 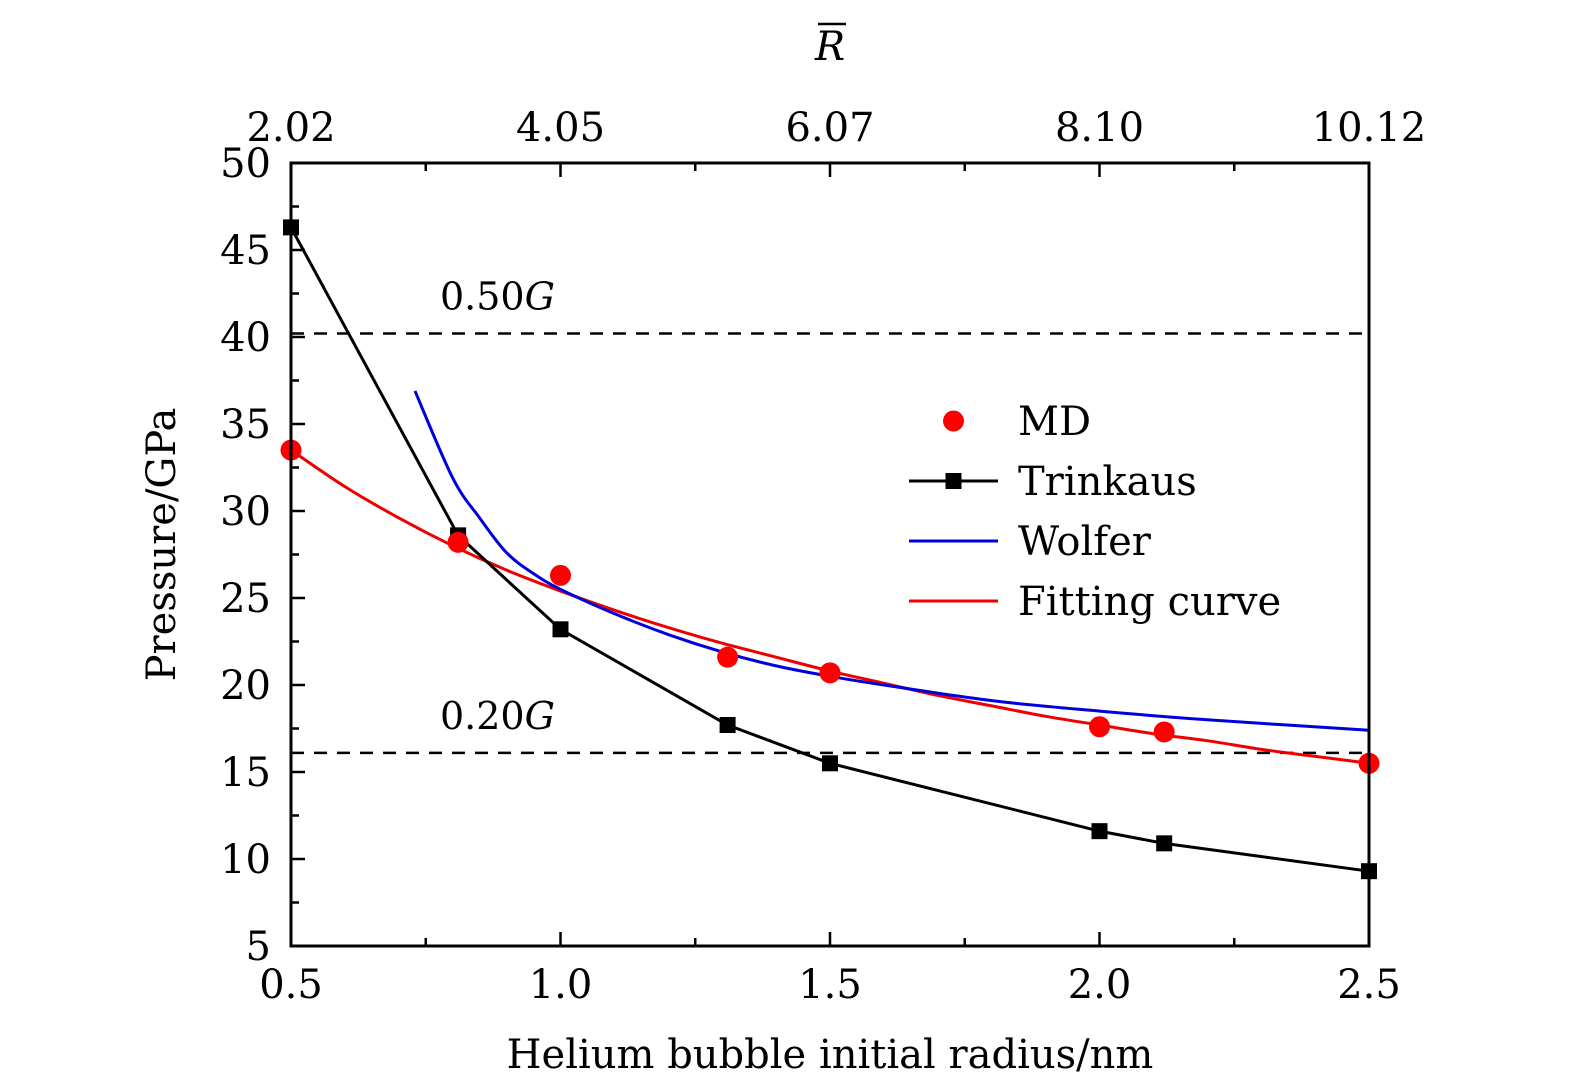 I want to click on y-tick-label: 35, so click(x=245, y=425).